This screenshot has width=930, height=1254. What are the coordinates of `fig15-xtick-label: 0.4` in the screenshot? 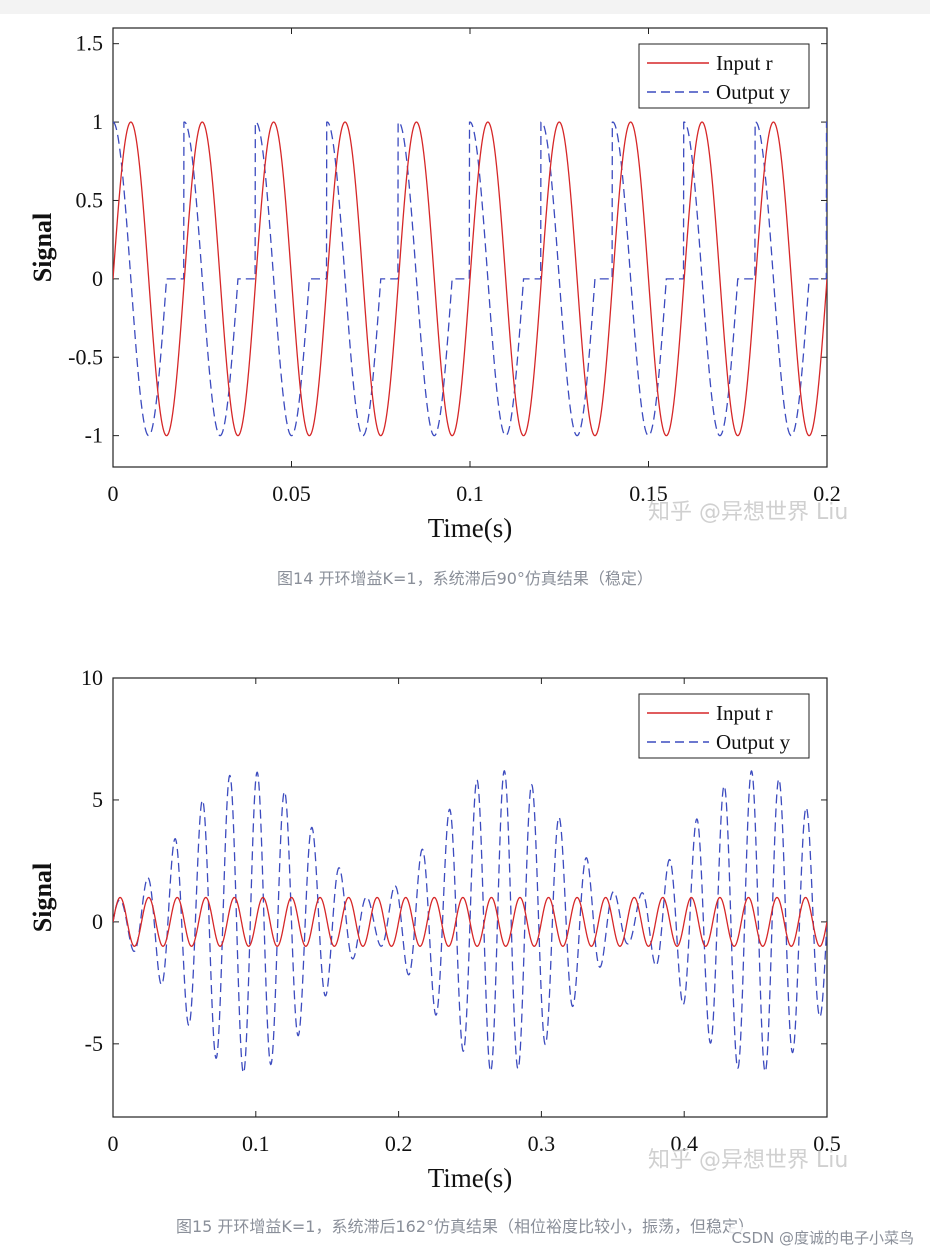 It's located at (684, 1143).